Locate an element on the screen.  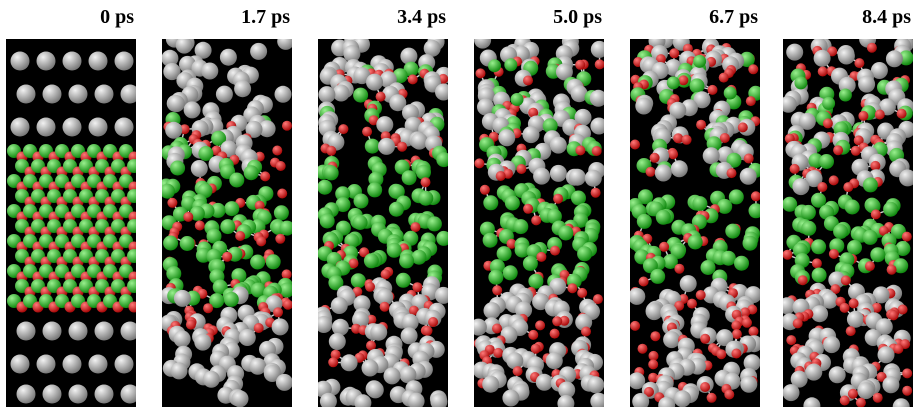
frame-label: 6.7 ps is located at coordinates (733, 17).